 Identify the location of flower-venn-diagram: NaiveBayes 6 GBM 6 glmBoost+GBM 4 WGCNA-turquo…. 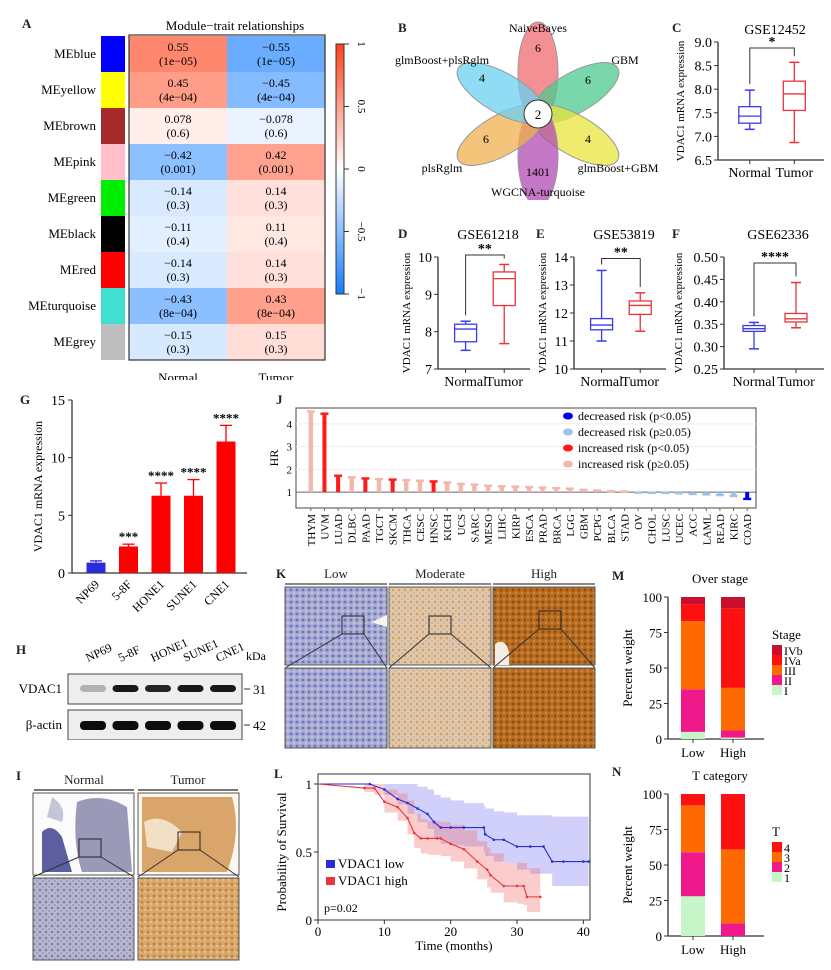
(527, 110).